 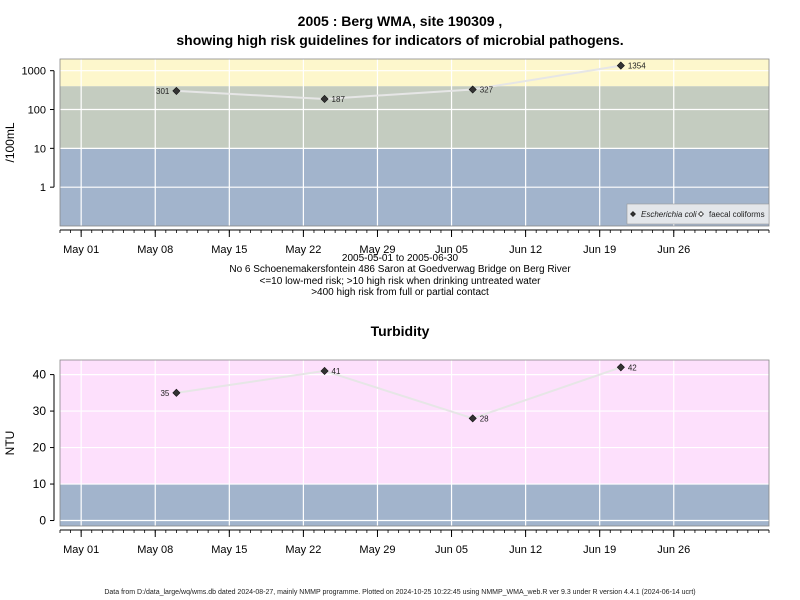 I want to click on chart2-data-label: 28, so click(x=484, y=418).